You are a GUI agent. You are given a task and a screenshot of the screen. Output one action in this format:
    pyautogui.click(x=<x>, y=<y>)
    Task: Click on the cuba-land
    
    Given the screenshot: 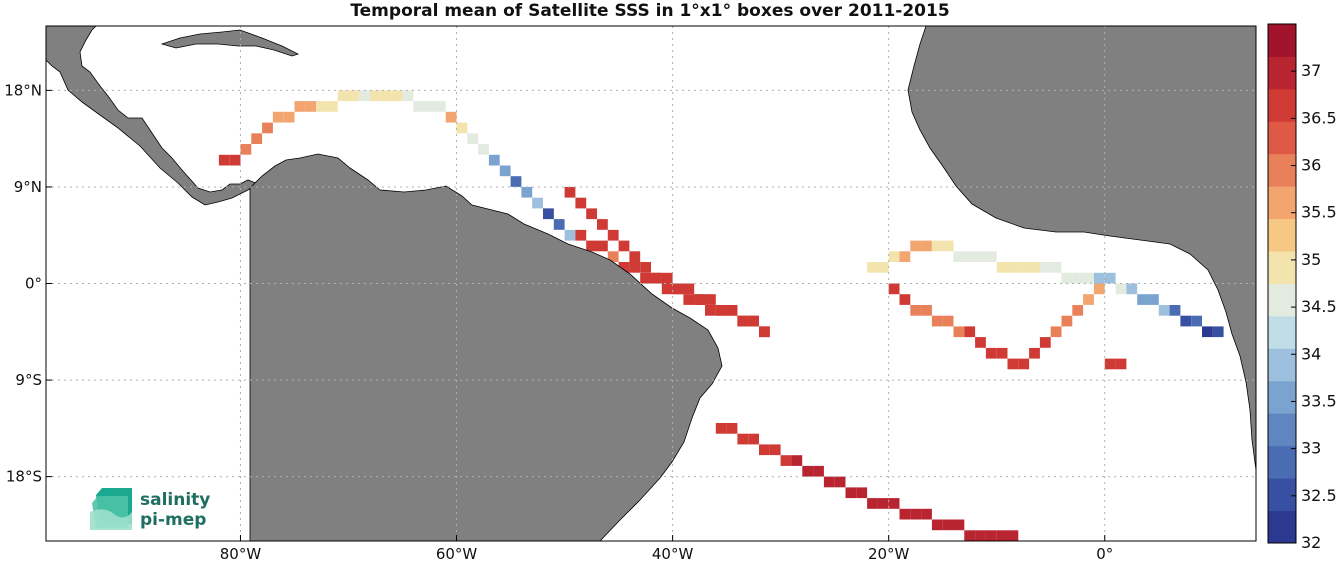 What is the action you would take?
    pyautogui.click(x=230, y=43)
    